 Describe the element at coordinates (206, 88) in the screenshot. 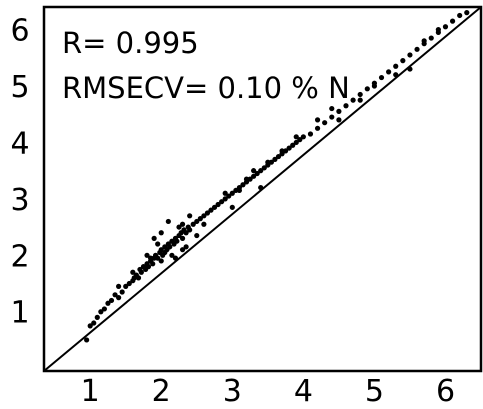

I see `rmsecv-annotation: RMSECV= 0.10 % N` at that location.